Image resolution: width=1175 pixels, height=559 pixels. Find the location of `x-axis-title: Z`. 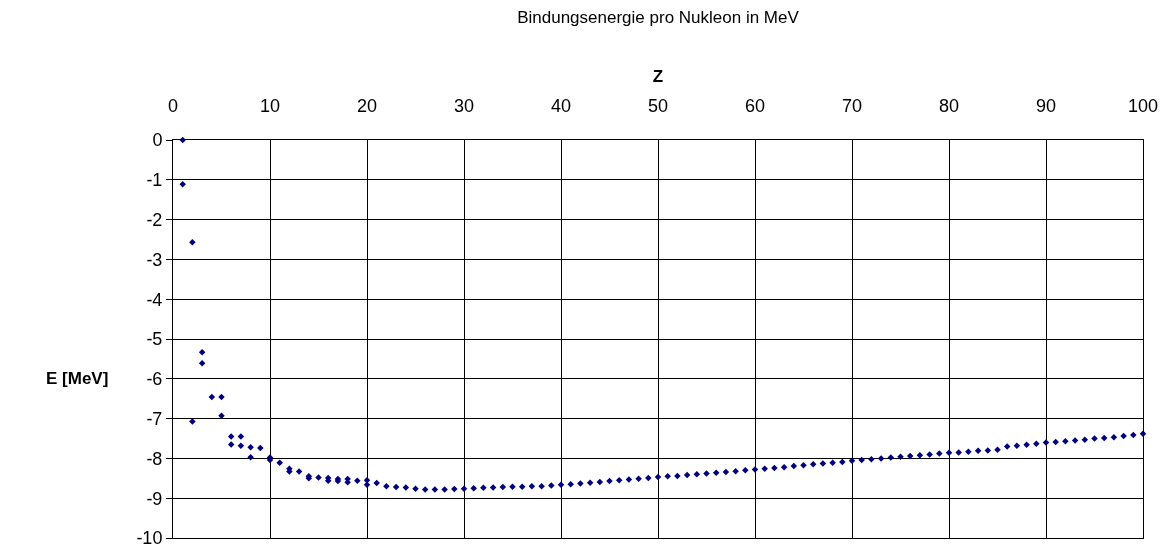

x-axis-title: Z is located at coordinates (658, 77).